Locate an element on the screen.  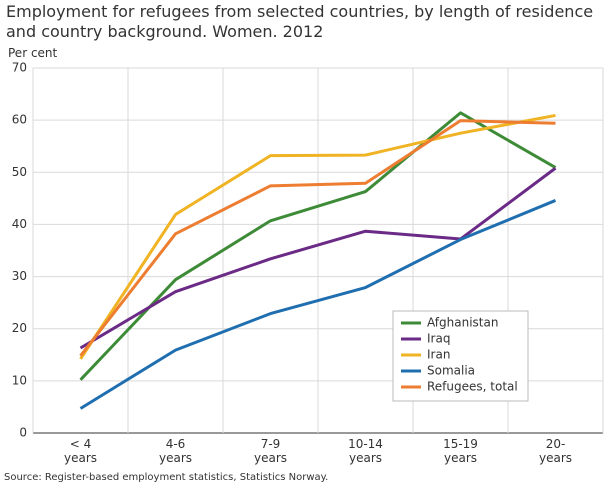
y-tick-label: 20 is located at coordinates (19, 328).